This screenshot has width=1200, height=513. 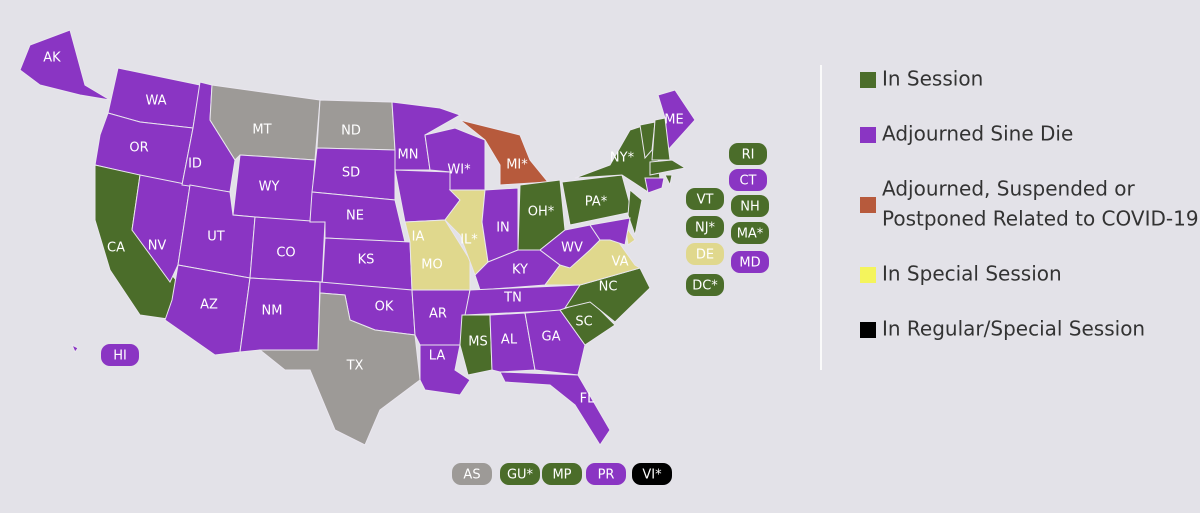 What do you see at coordinates (355, 216) in the screenshot?
I see `state-label: NE` at bounding box center [355, 216].